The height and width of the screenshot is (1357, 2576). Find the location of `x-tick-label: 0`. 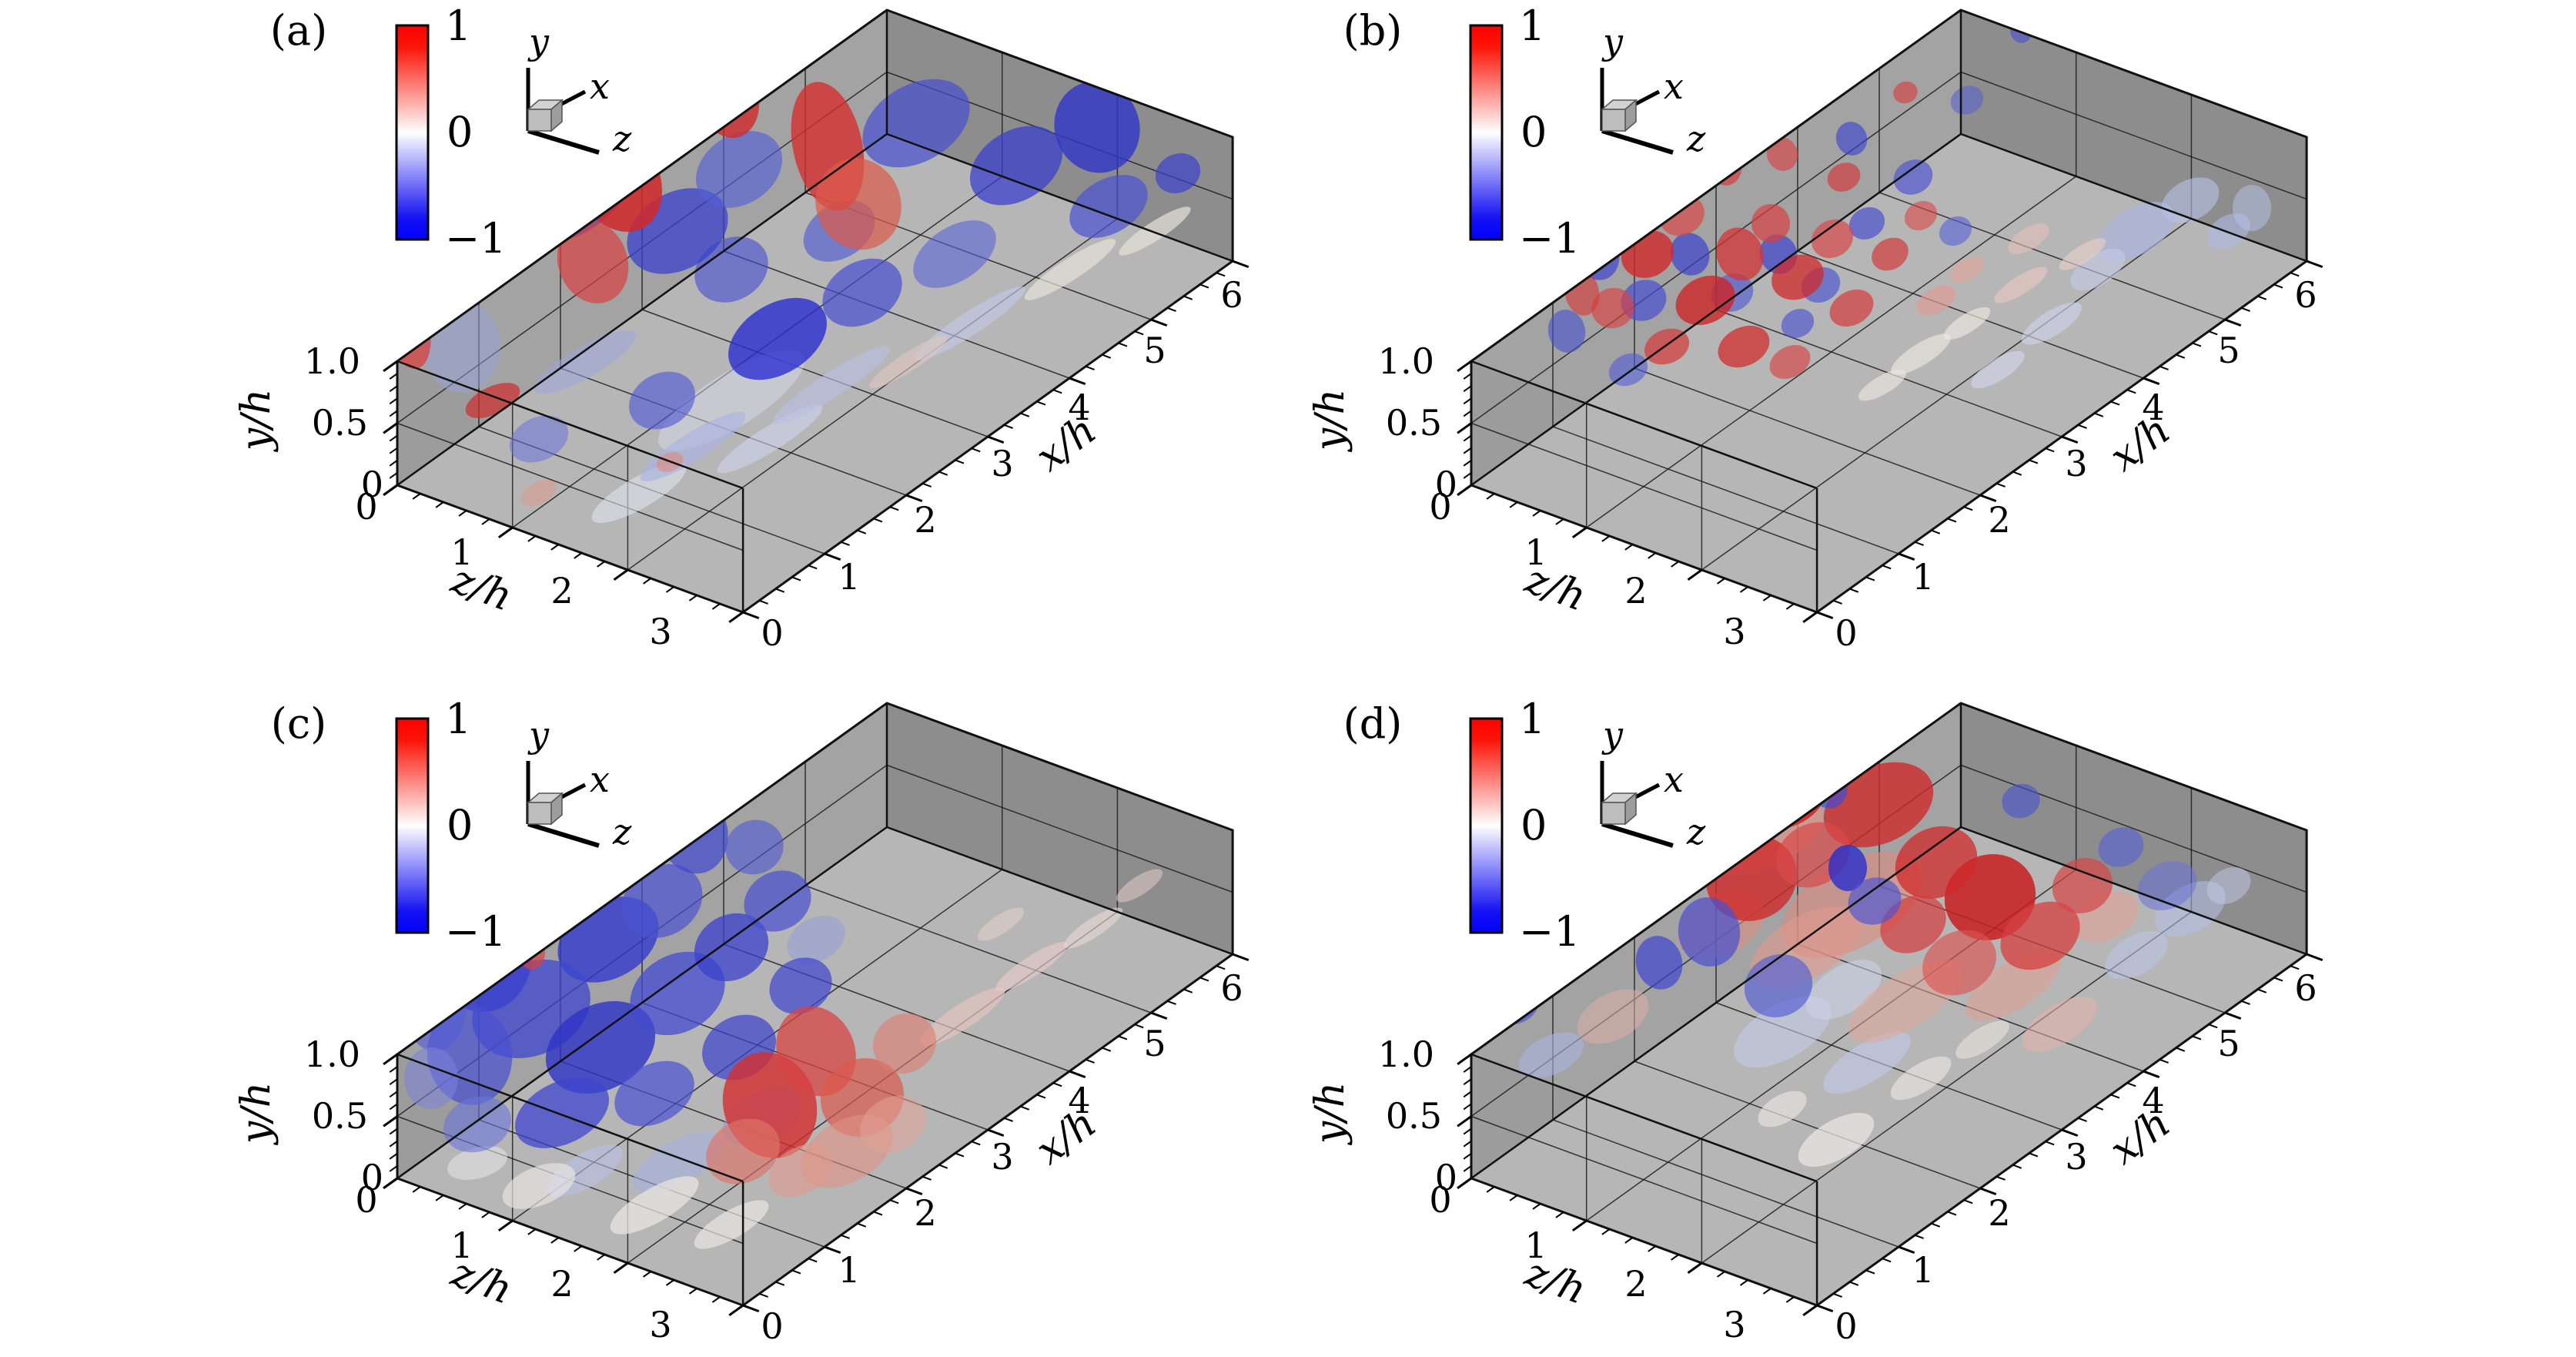

x-tick-label: 0 is located at coordinates (772, 633).